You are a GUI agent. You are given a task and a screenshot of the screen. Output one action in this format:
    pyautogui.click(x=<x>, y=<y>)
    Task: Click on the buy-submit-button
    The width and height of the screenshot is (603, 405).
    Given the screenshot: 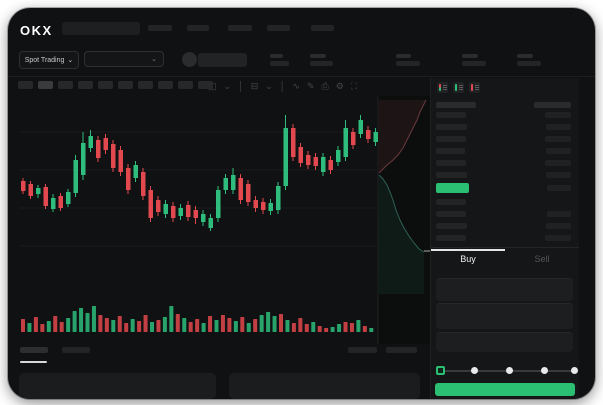 What is the action you would take?
    pyautogui.click(x=505, y=389)
    